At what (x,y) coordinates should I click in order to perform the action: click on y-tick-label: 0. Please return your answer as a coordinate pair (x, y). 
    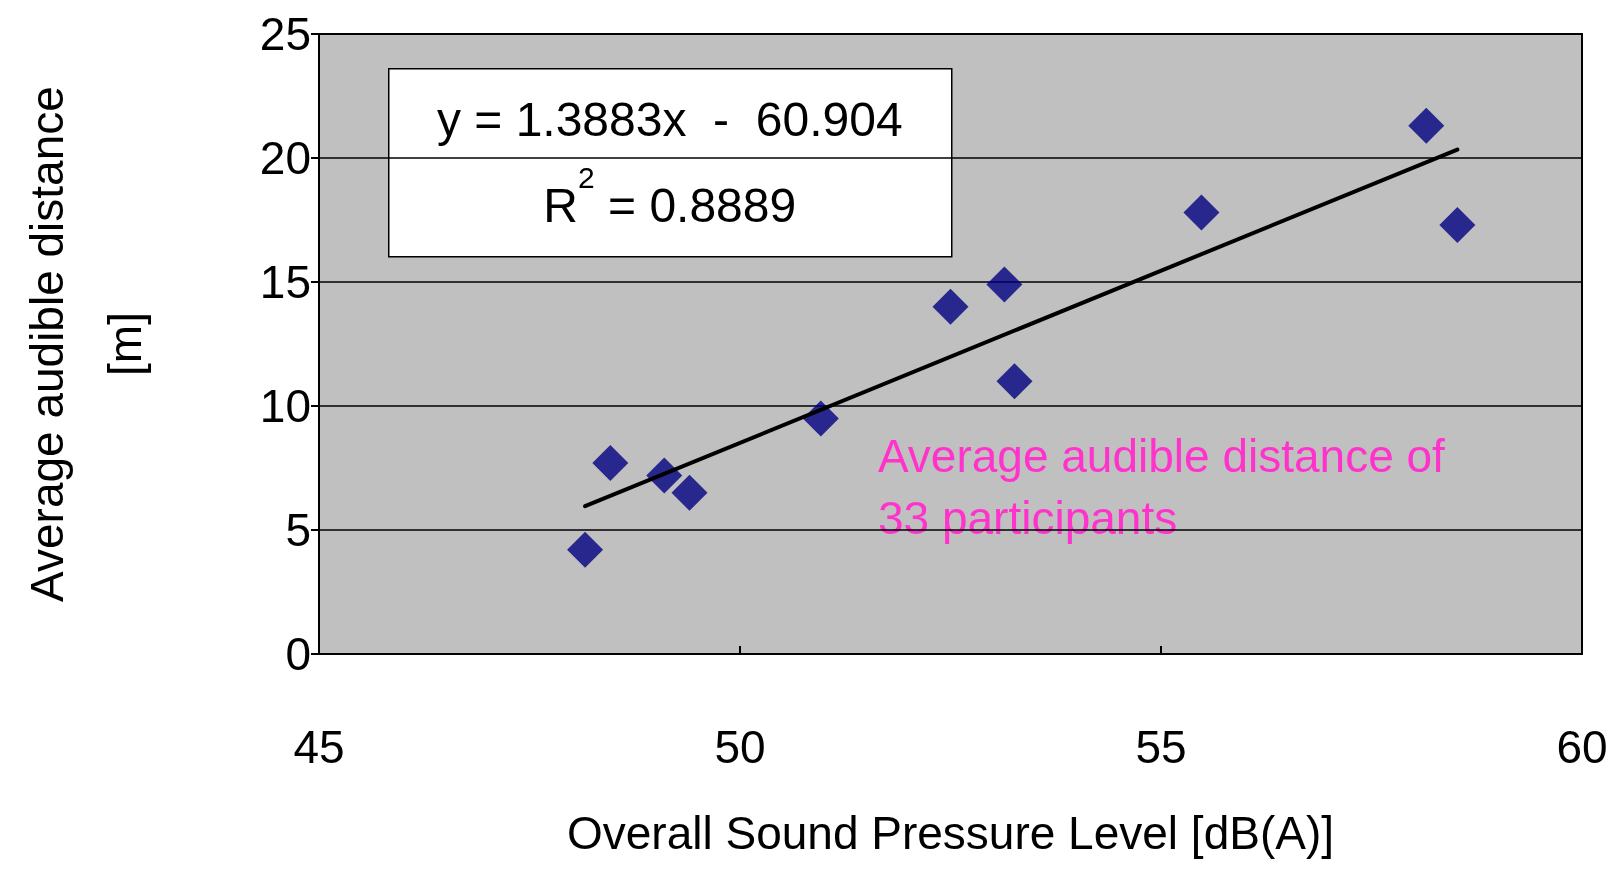
    Looking at the image, I should click on (298, 654).